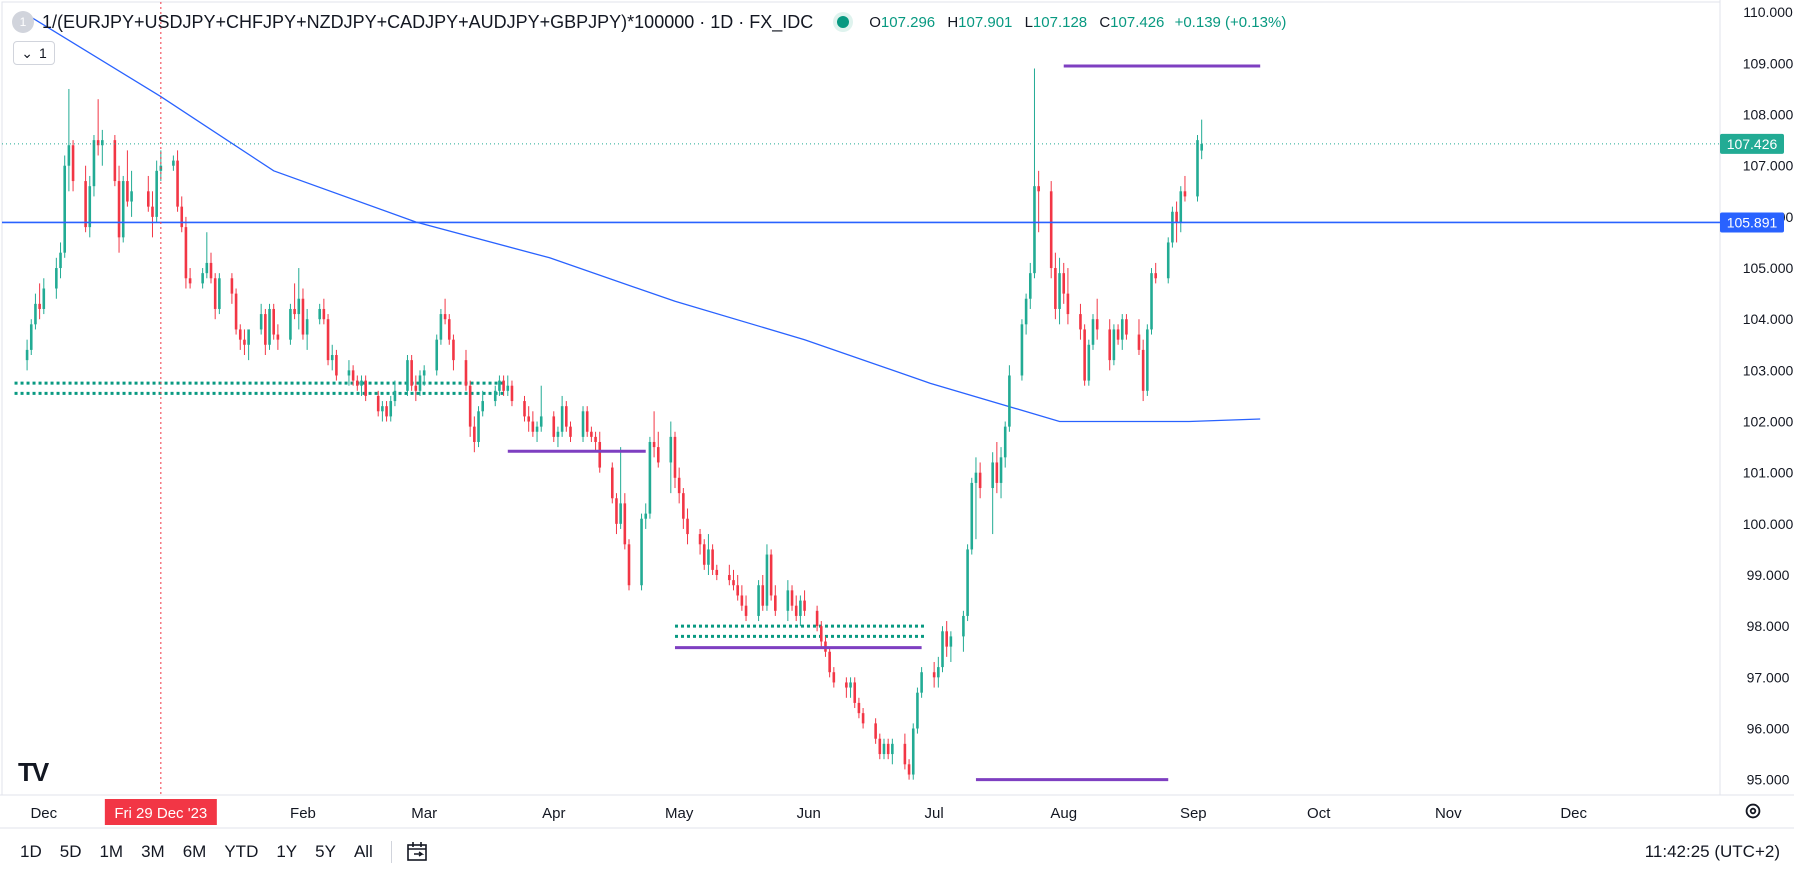 The image size is (1794, 880). Describe the element at coordinates (70, 851) in the screenshot. I see `range-button-5d: 5D` at that location.